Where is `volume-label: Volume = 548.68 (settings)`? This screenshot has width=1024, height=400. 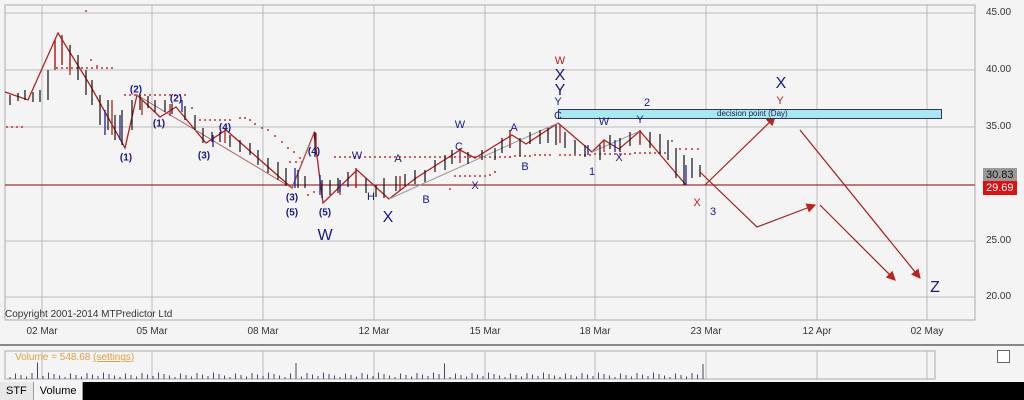
volume-label: Volume = 548.68 (settings) is located at coordinates (74, 357).